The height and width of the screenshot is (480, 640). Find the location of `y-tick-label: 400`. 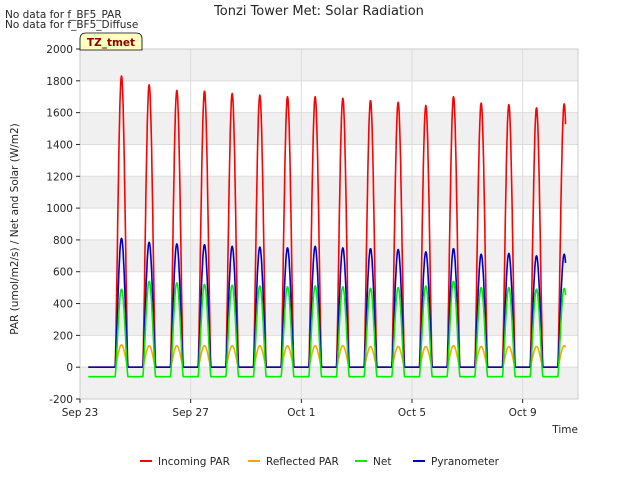

y-tick-label: 400 is located at coordinates (63, 305).